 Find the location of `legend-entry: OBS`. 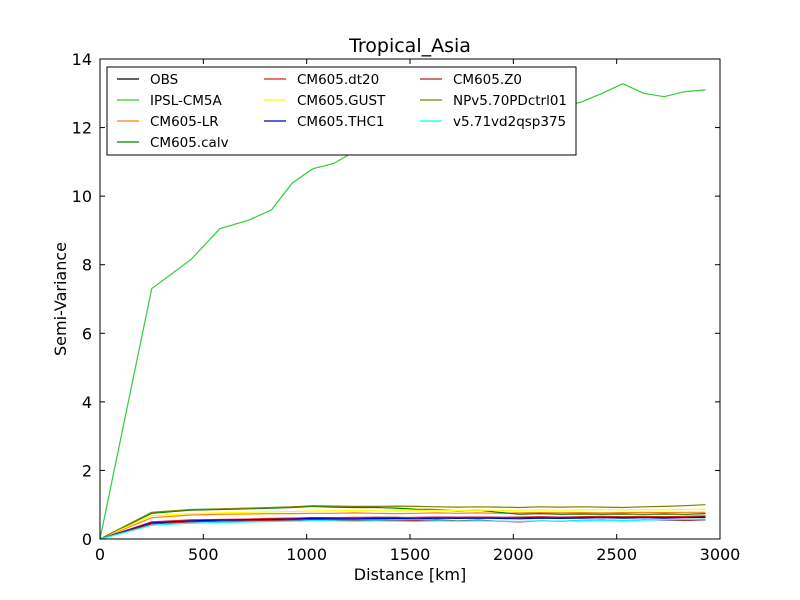

legend-entry: OBS is located at coordinates (164, 80).